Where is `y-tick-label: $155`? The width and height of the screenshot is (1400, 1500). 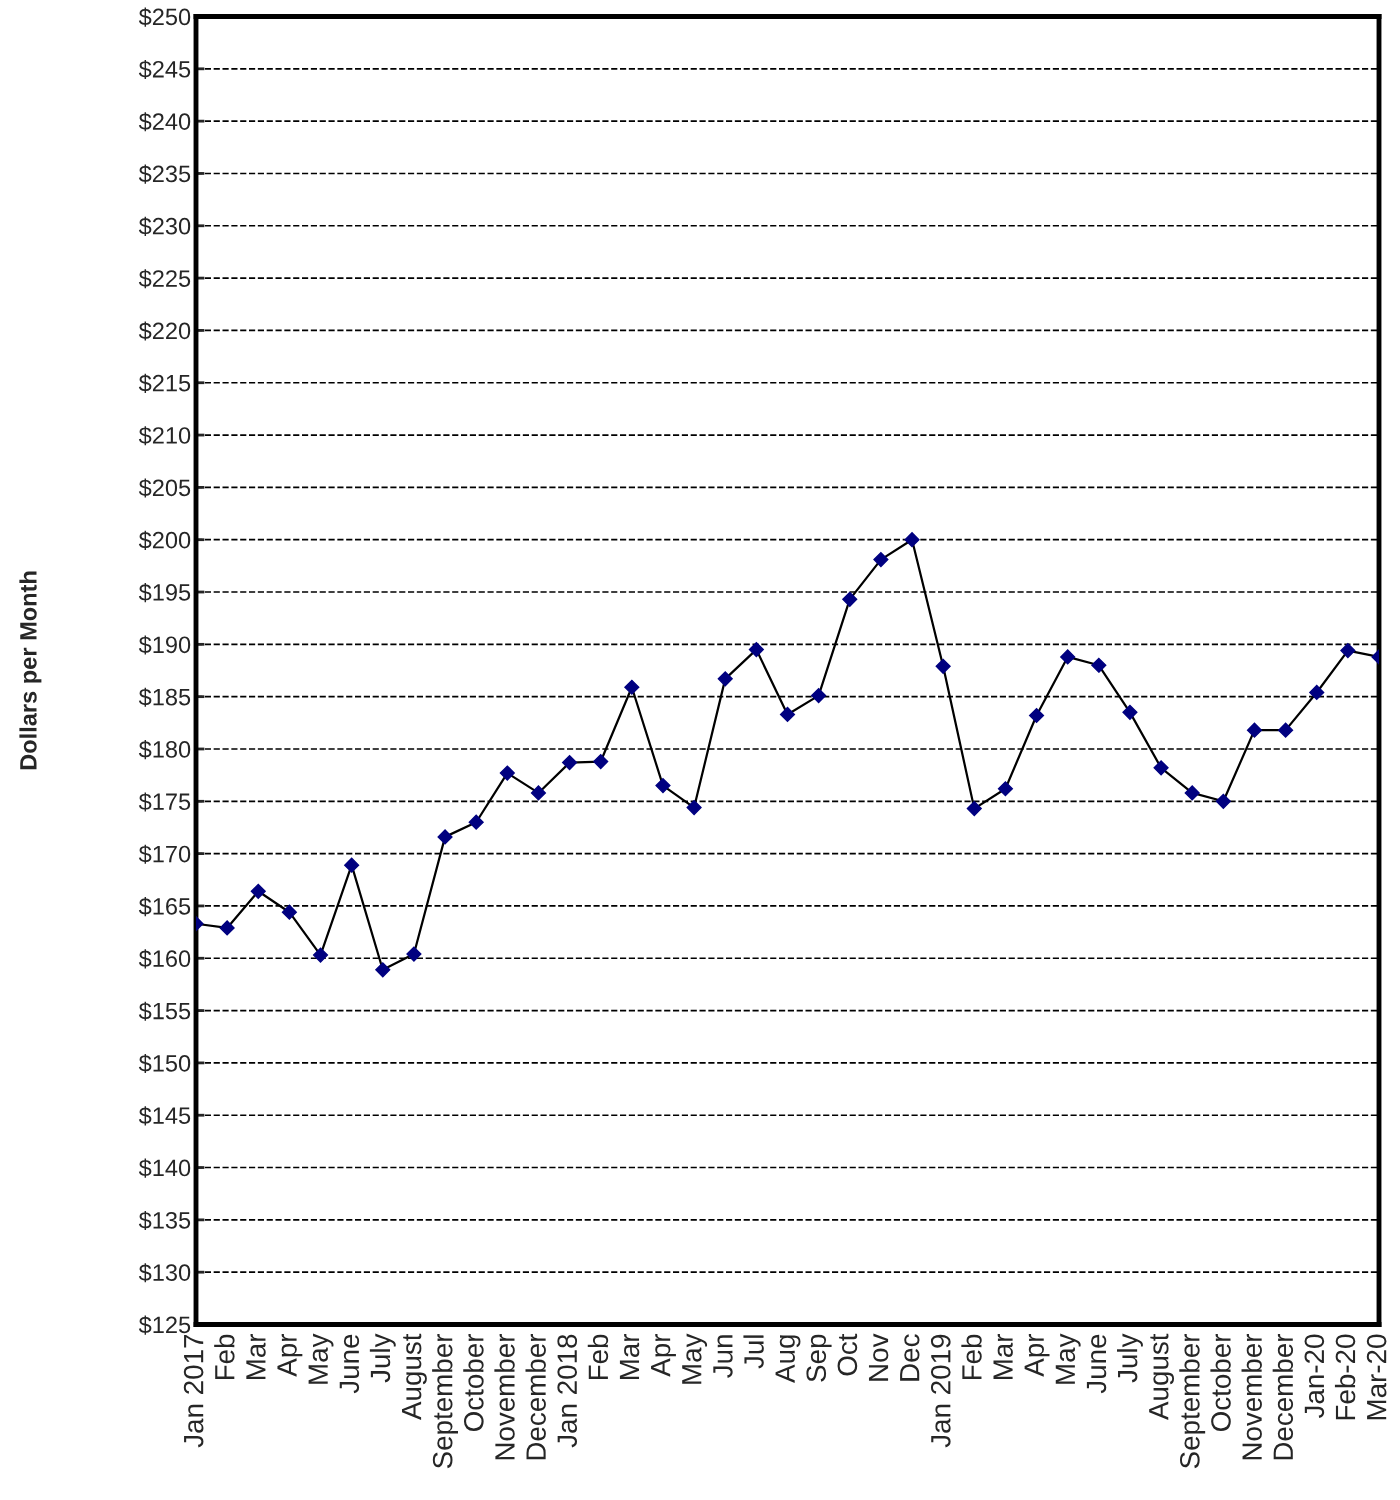
y-tick-label: $155 is located at coordinates (164, 1011).